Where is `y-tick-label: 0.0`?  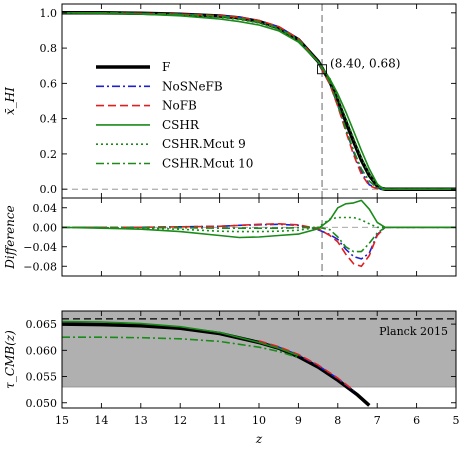 y-tick-label: 0.0 is located at coordinates (49, 189).